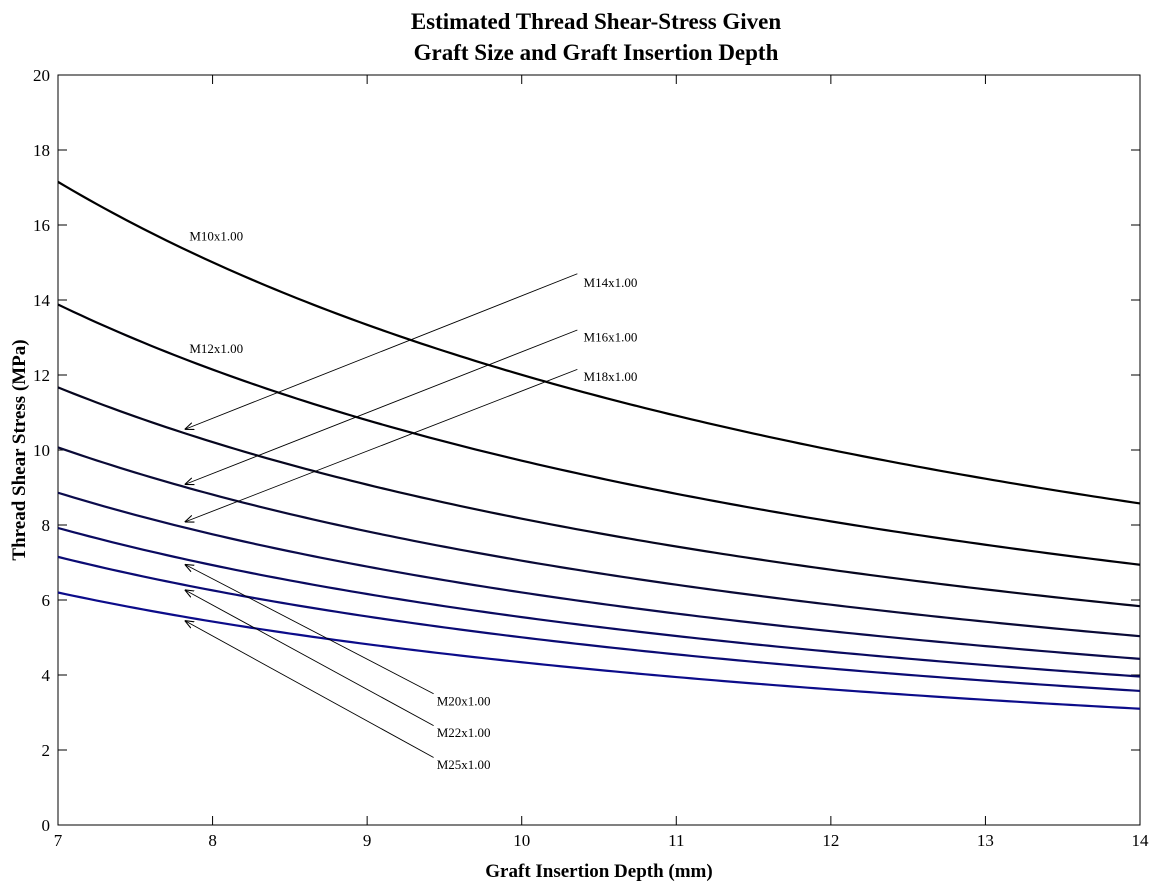  What do you see at coordinates (598, 871) in the screenshot?
I see `x-axis-label: Graft Insertion Depth (mm)` at bounding box center [598, 871].